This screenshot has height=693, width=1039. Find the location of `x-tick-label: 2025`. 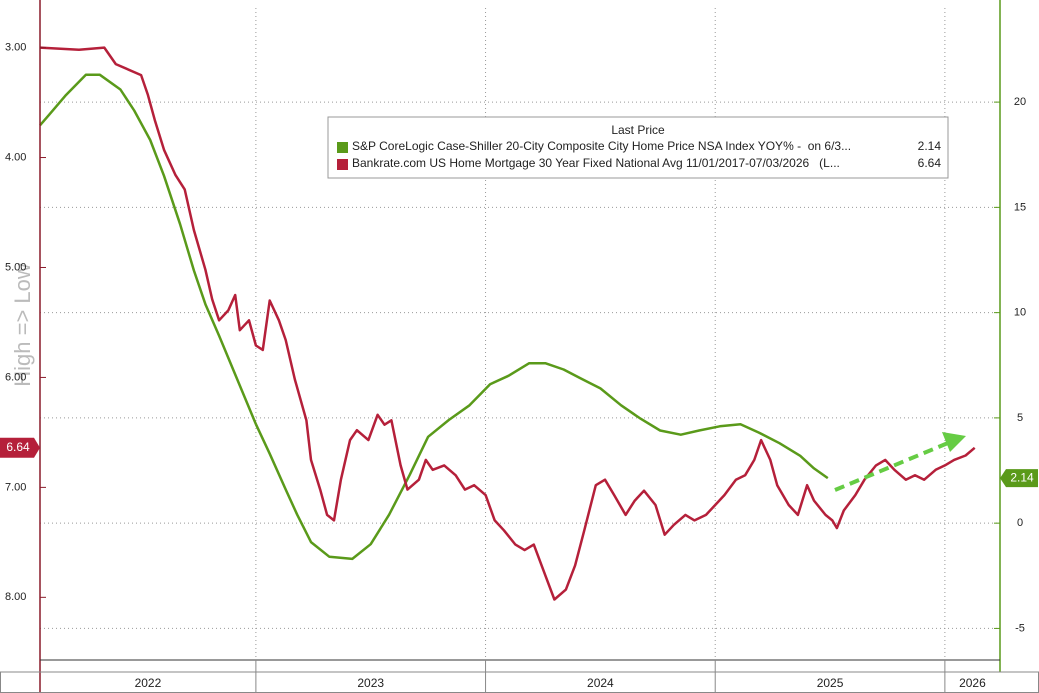

x-tick-label: 2025 is located at coordinates (830, 683).